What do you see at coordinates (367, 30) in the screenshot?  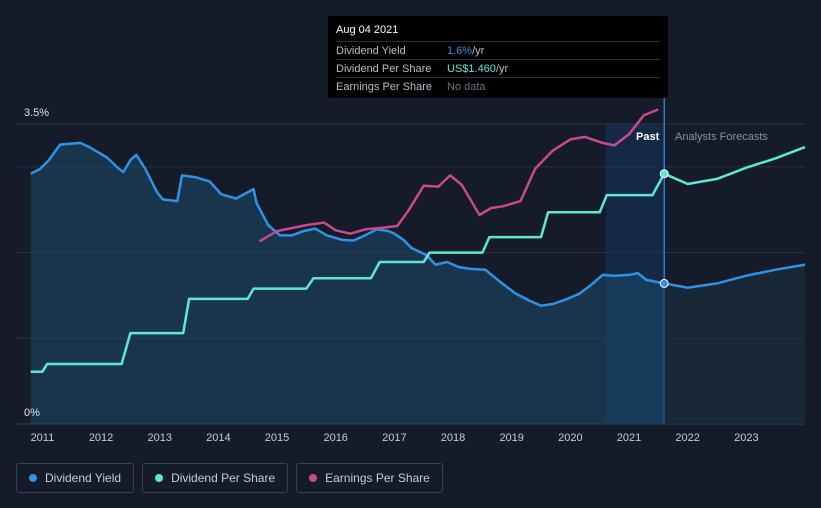 I see `tooltip-date: Aug 04 2021` at bounding box center [367, 30].